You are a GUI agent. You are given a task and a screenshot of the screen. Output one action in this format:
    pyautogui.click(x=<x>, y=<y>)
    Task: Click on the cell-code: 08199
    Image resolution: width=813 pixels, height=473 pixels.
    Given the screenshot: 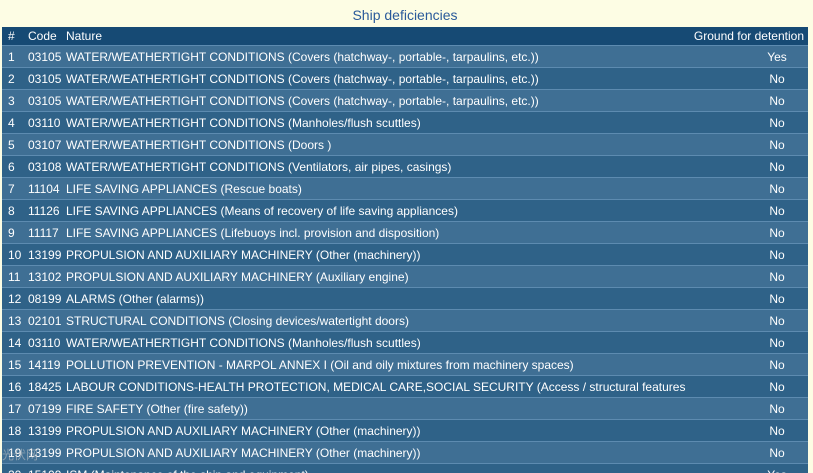 What is the action you would take?
    pyautogui.click(x=47, y=298)
    